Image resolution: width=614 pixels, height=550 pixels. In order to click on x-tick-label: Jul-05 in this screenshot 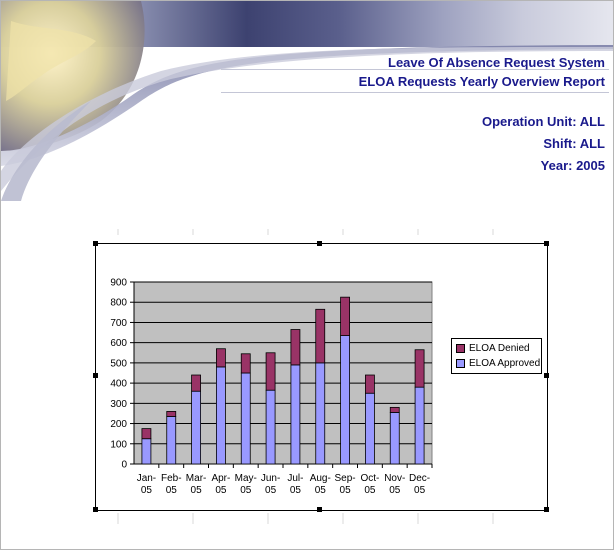, I will do `click(295, 484)`.